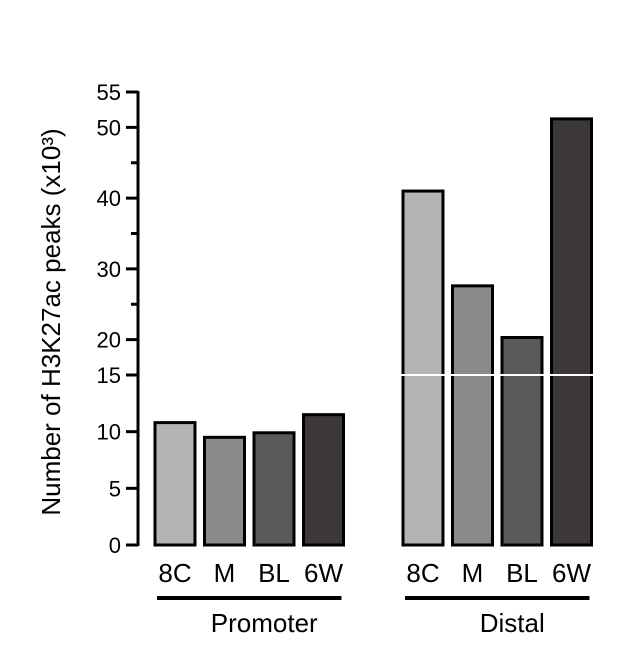  I want to click on y-tick-label: 50, so click(109, 127).